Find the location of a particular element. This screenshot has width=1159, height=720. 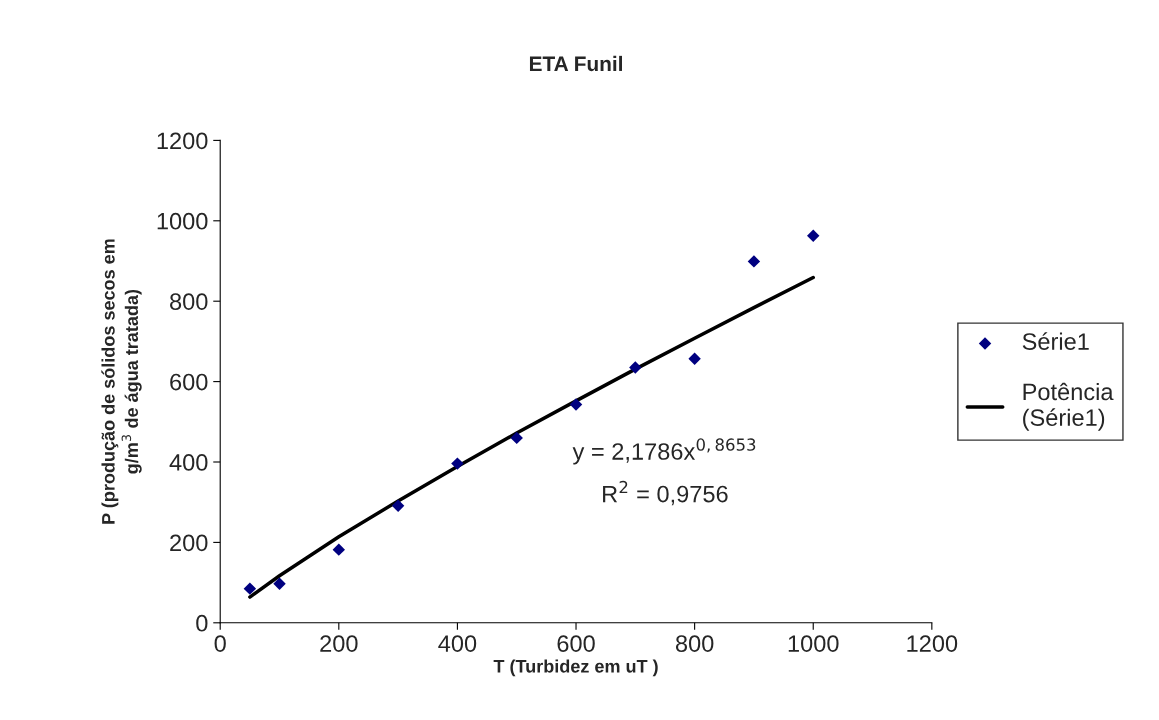

y-tick-label: 600 is located at coordinates (189, 382).